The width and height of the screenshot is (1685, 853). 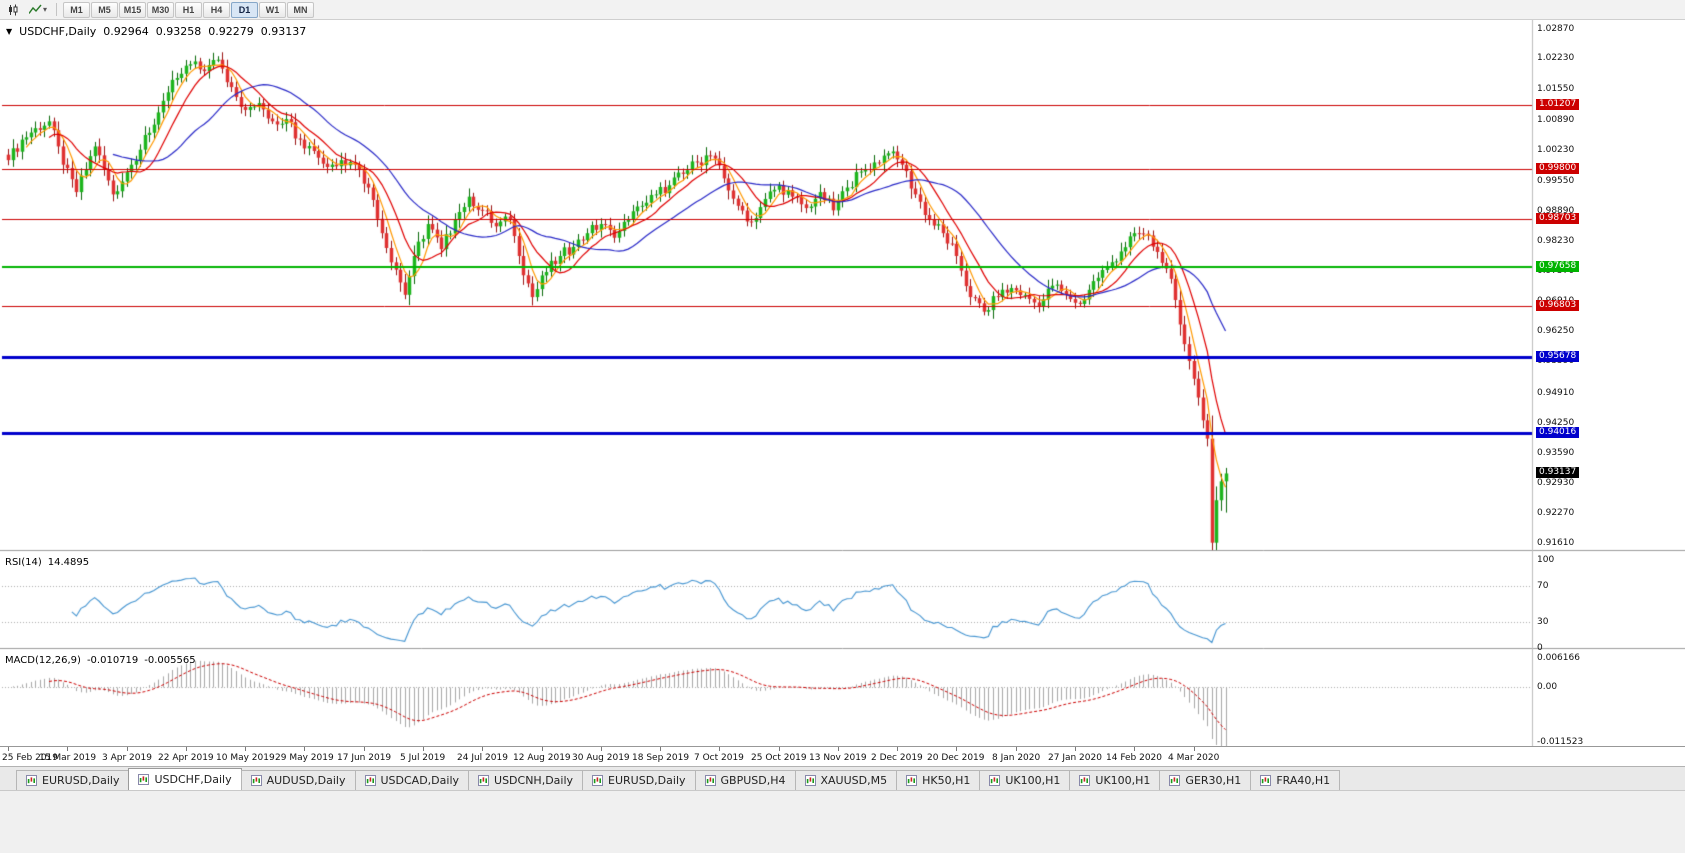 I want to click on timeframe-d1-button: D1, so click(x=245, y=9).